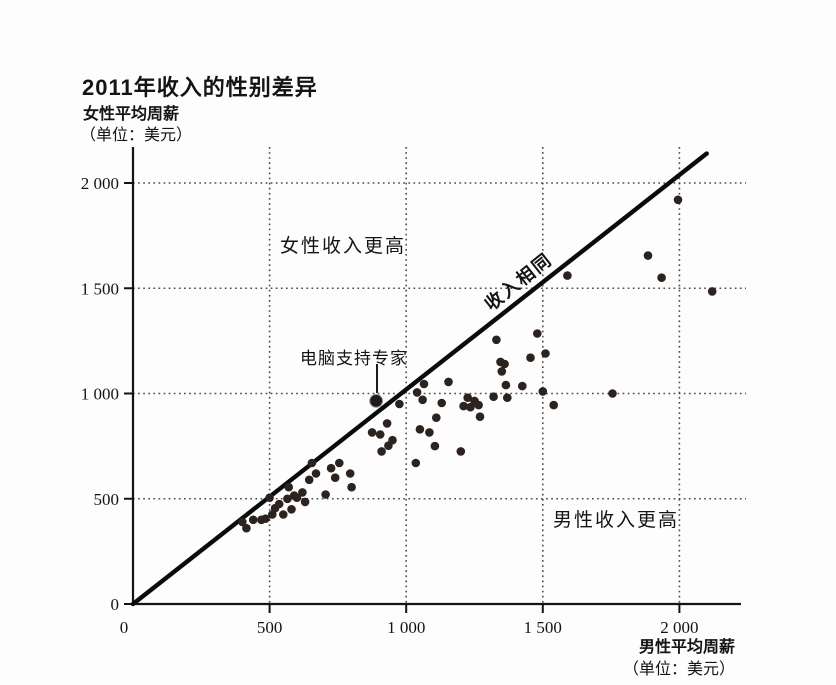 The height and width of the screenshot is (685, 836). What do you see at coordinates (406, 627) in the screenshot?
I see `x-tick-label: 1 000` at bounding box center [406, 627].